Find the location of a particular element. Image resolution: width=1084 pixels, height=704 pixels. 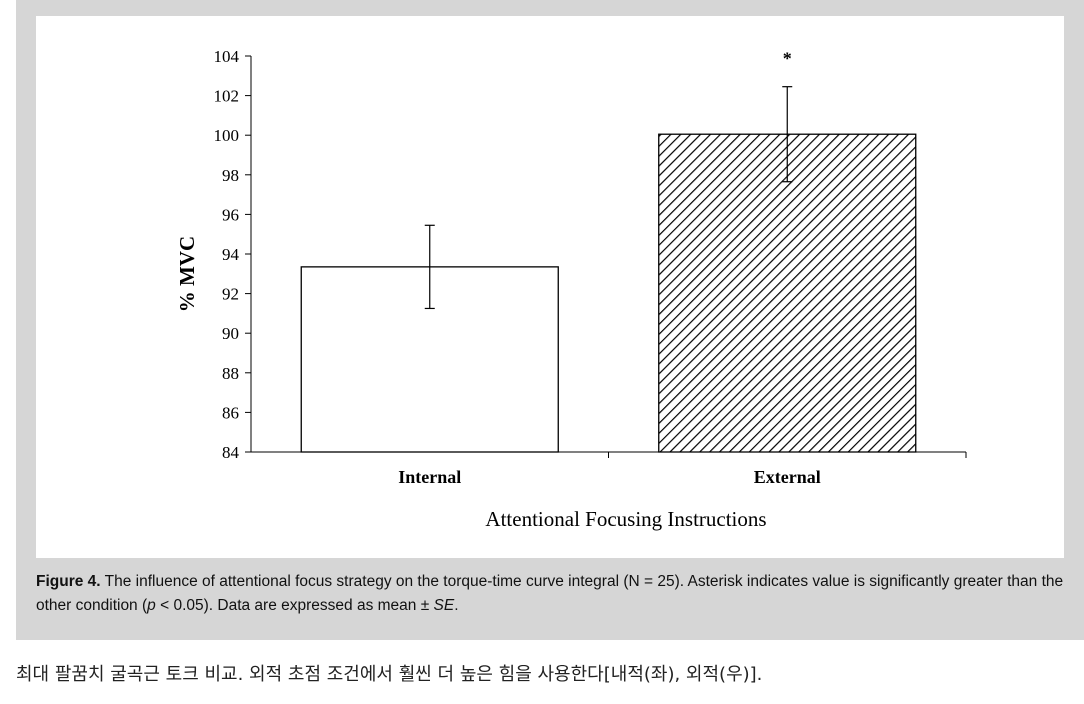

y-tick-label: 84 is located at coordinates (231, 452).